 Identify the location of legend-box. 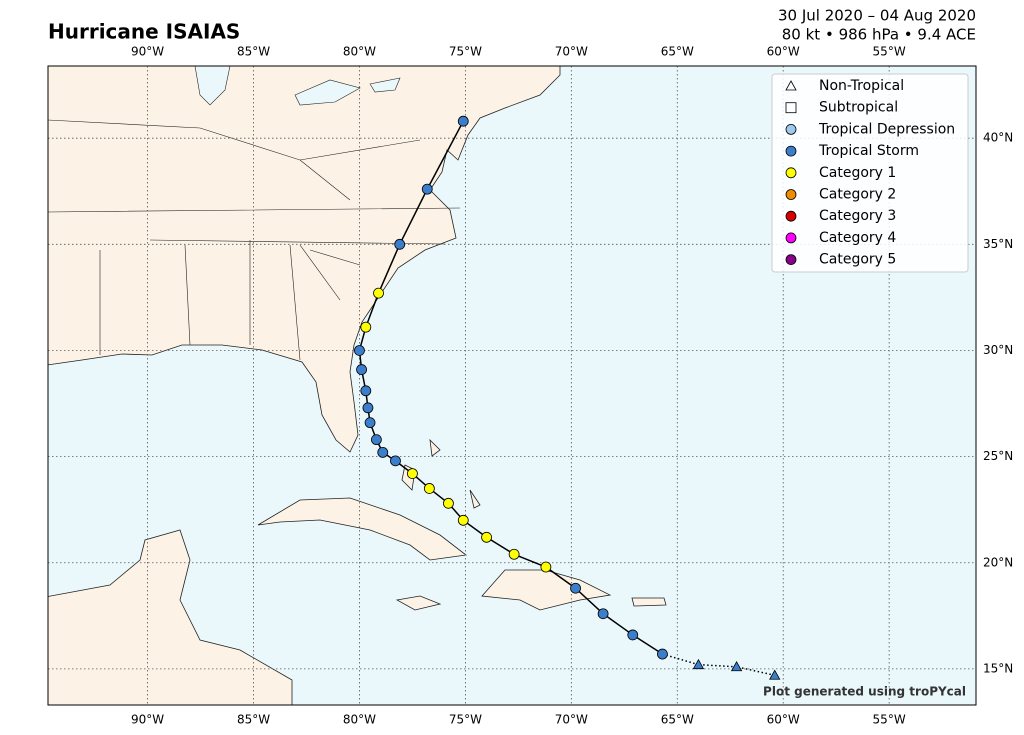
(870, 173).